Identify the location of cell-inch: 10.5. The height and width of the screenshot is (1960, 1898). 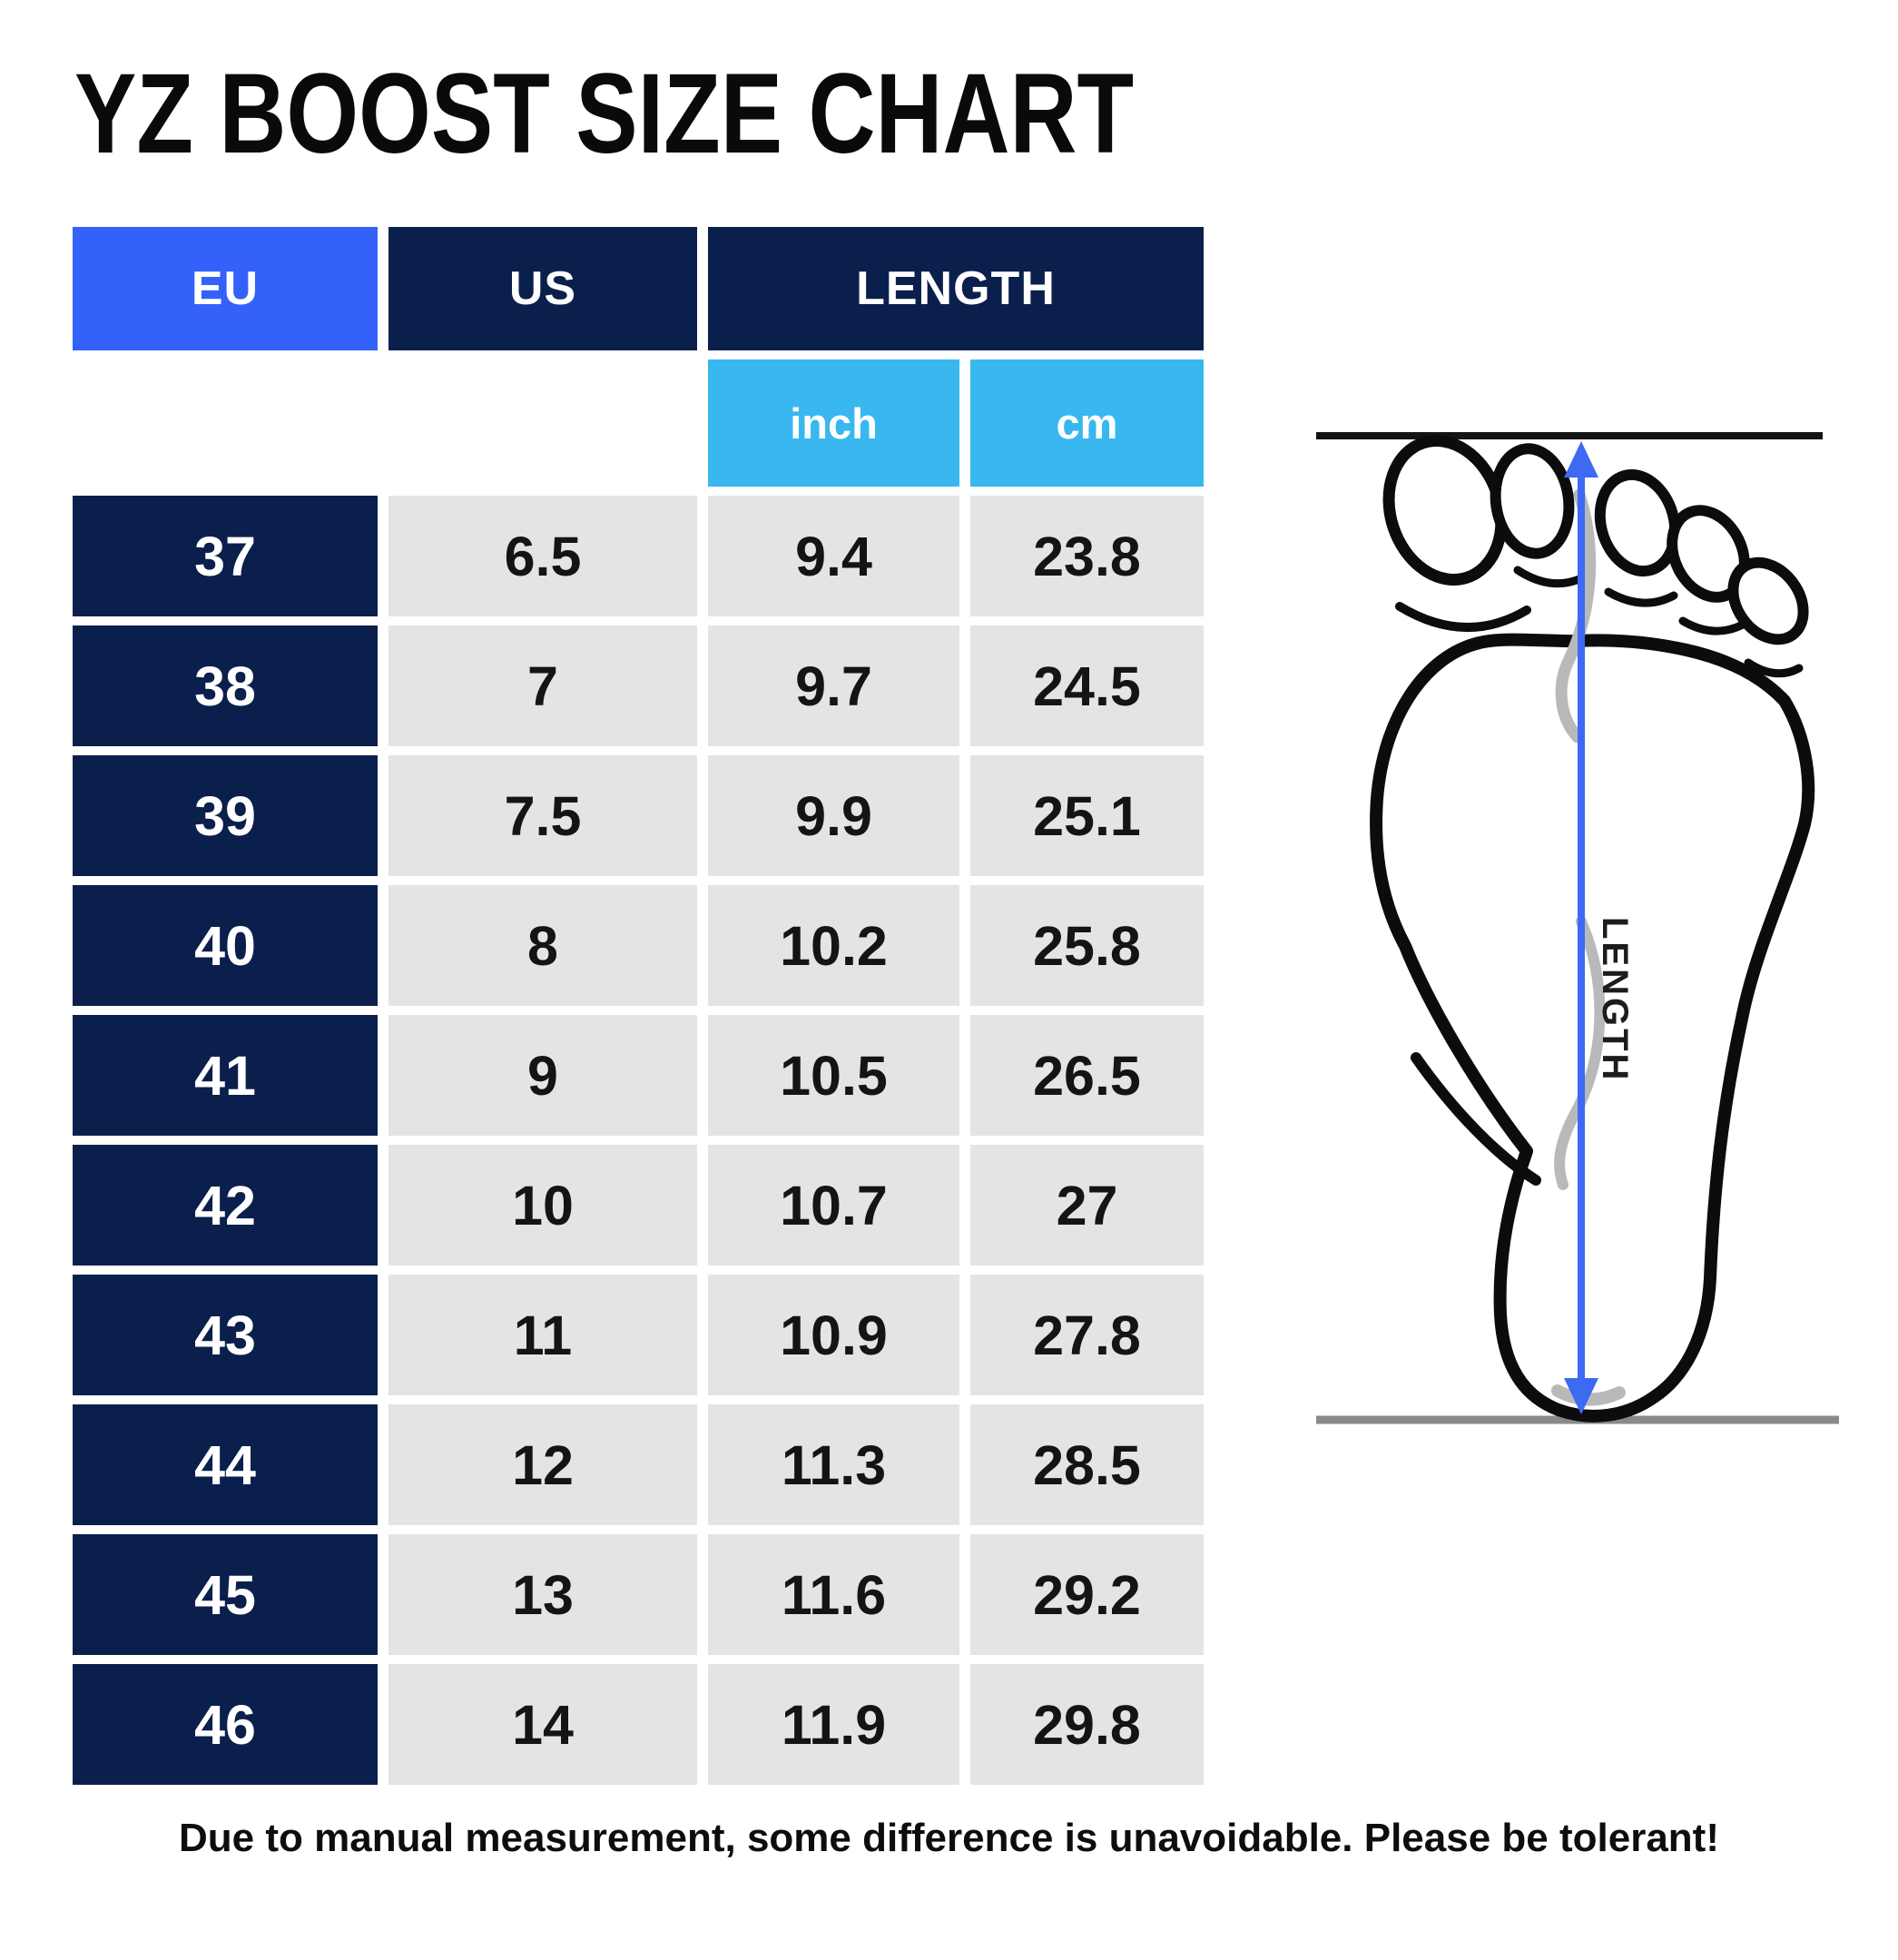
(833, 1075).